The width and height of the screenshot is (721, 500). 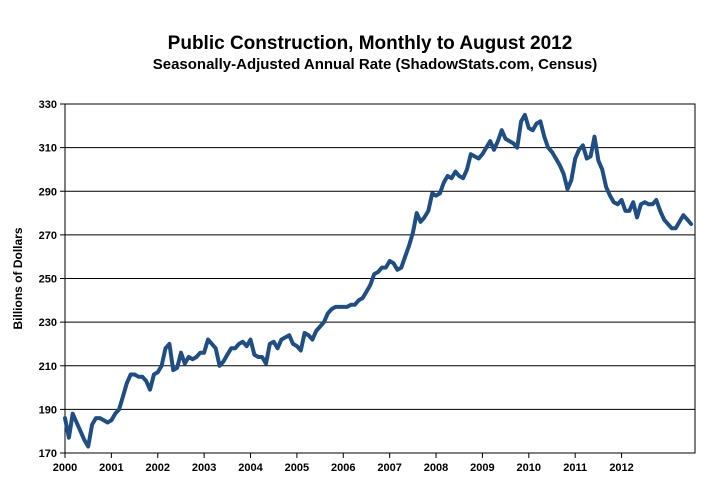 I want to click on y-tick-label: 270, so click(x=48, y=236).